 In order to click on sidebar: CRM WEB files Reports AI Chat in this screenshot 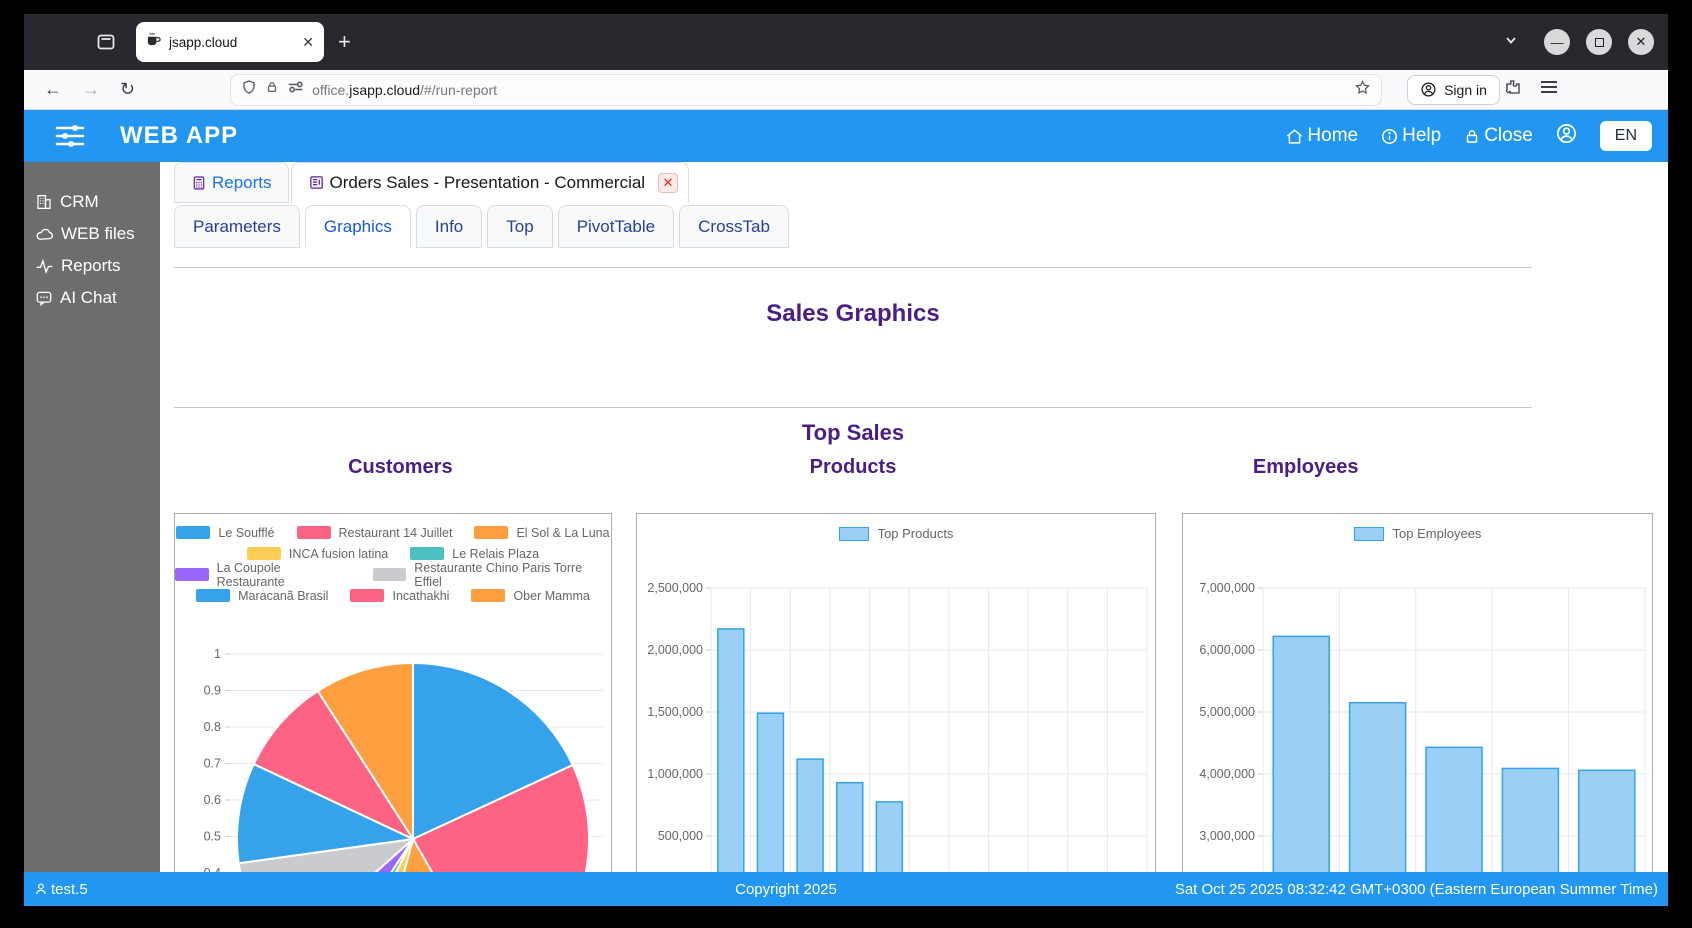, I will do `click(92, 517)`.